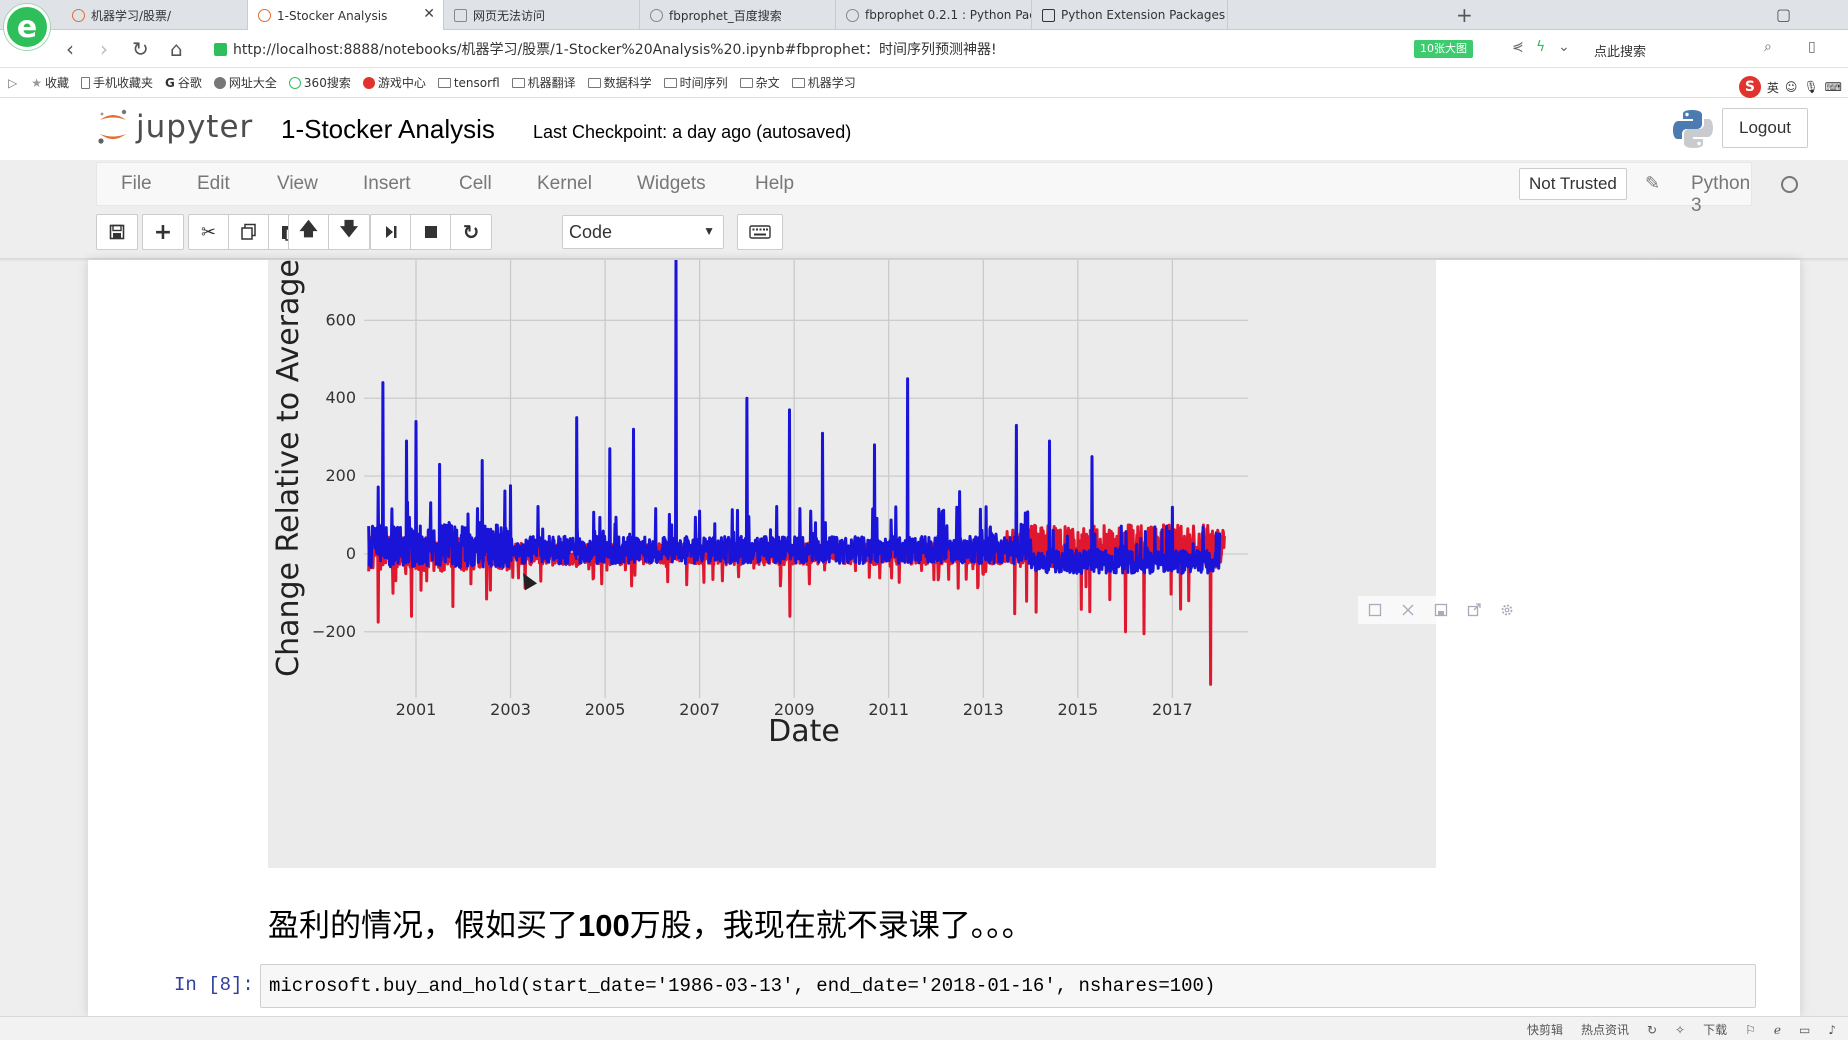 This screenshot has height=1040, width=1848. What do you see at coordinates (1680, 1029) in the screenshot?
I see `pin-icon: ✧` at bounding box center [1680, 1029].